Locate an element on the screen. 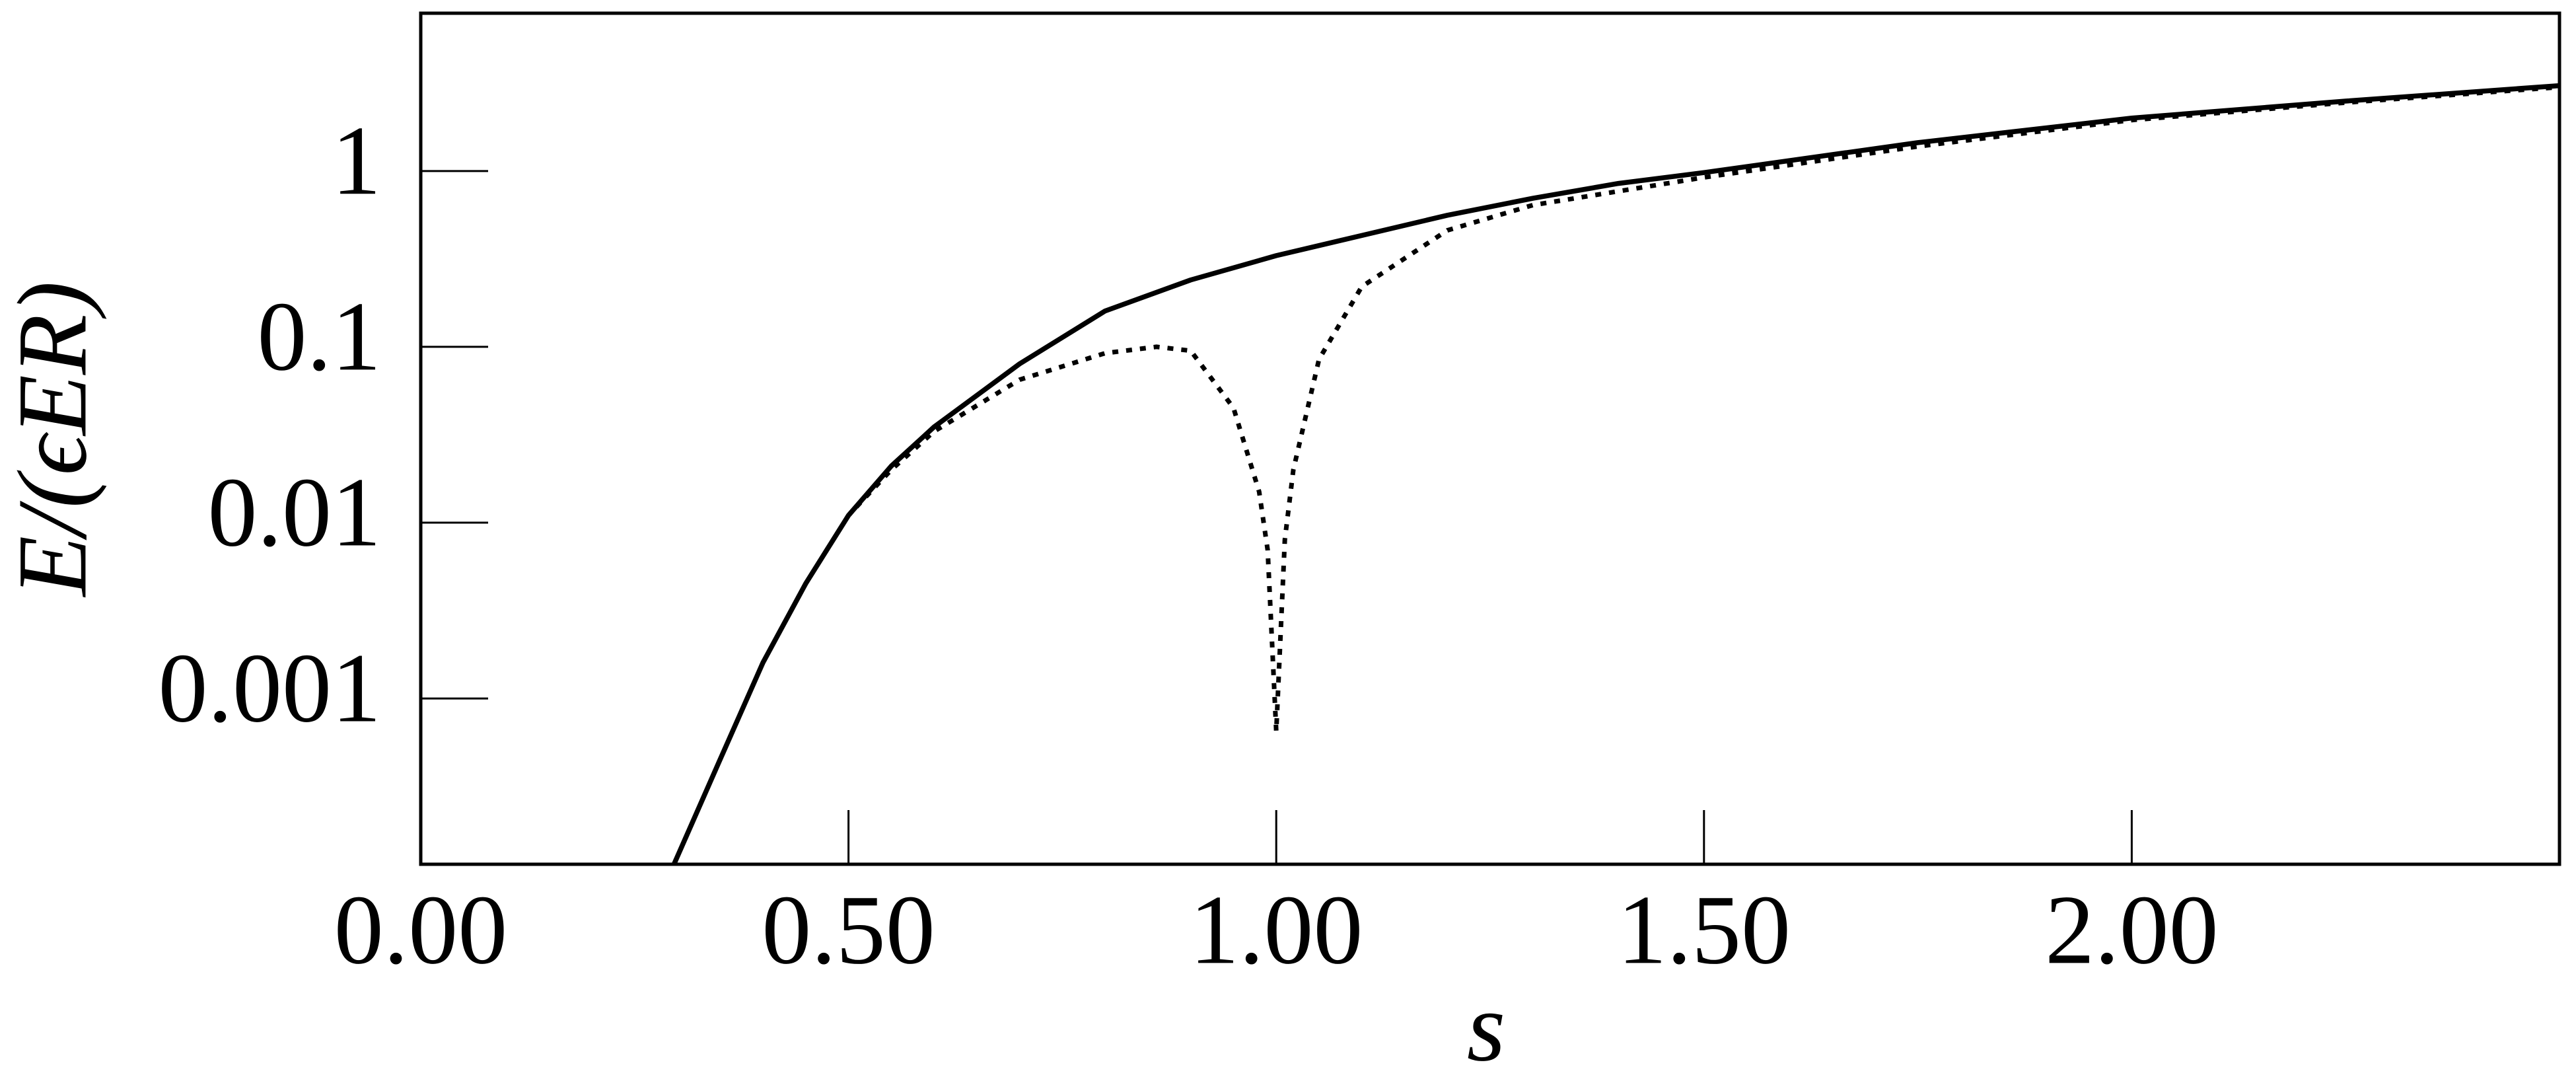 The height and width of the screenshot is (1079, 2576). x-tick-label: 0.00 is located at coordinates (421, 930).